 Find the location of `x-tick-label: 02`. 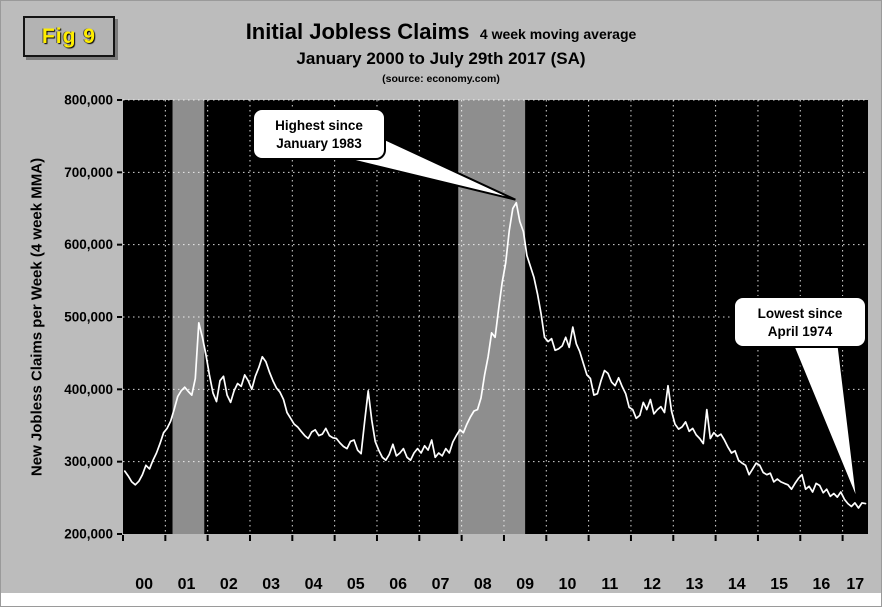

x-tick-label: 02 is located at coordinates (229, 584).